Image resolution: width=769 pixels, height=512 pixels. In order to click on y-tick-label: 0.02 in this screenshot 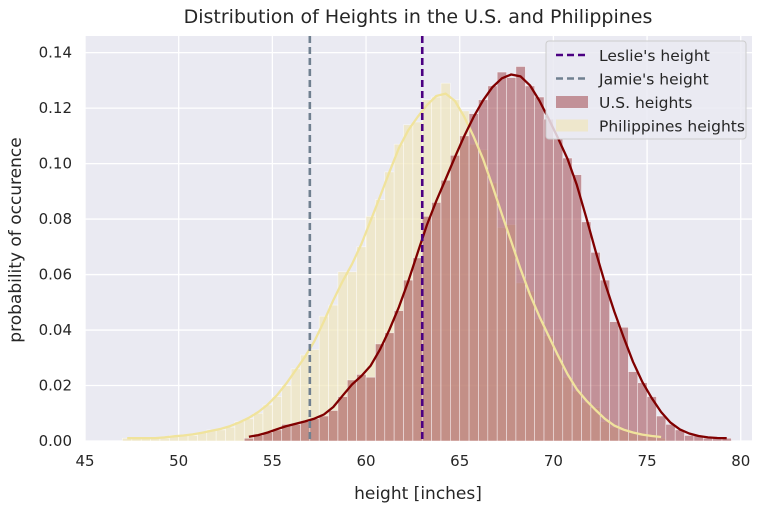, I will do `click(55, 386)`.